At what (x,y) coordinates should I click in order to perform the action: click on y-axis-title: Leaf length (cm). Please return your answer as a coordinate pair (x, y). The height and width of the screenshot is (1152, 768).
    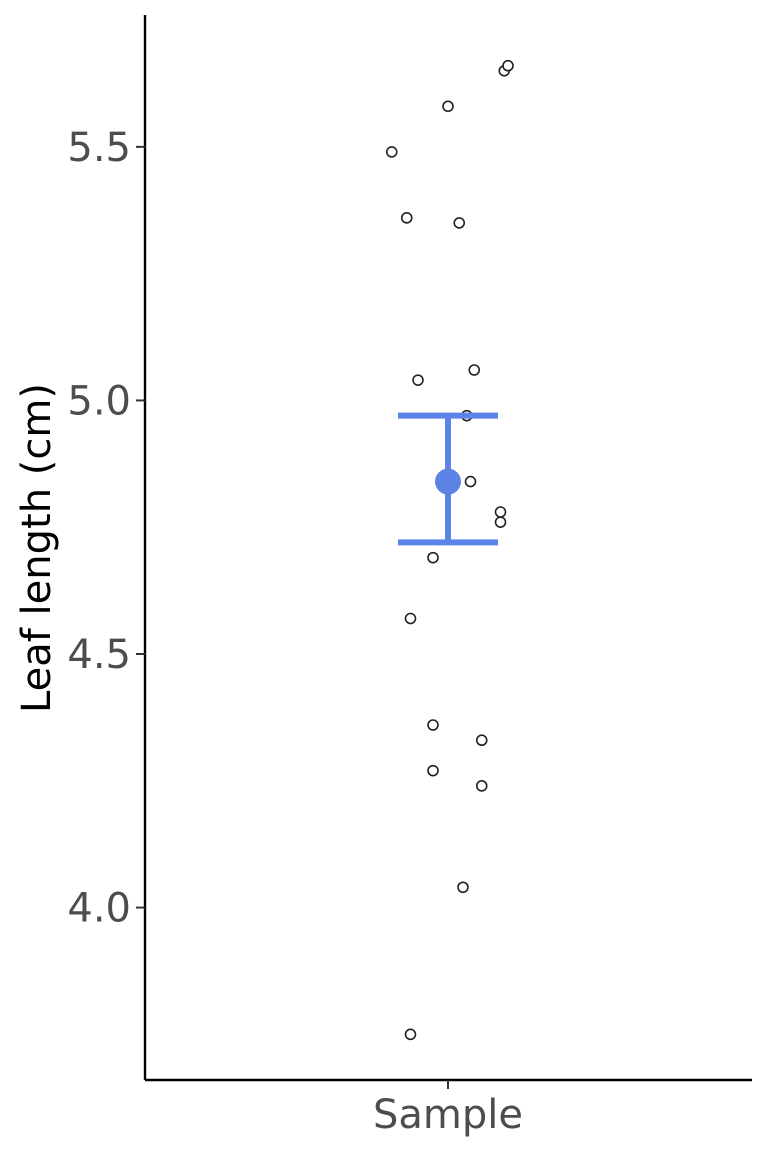
    Looking at the image, I should click on (37, 548).